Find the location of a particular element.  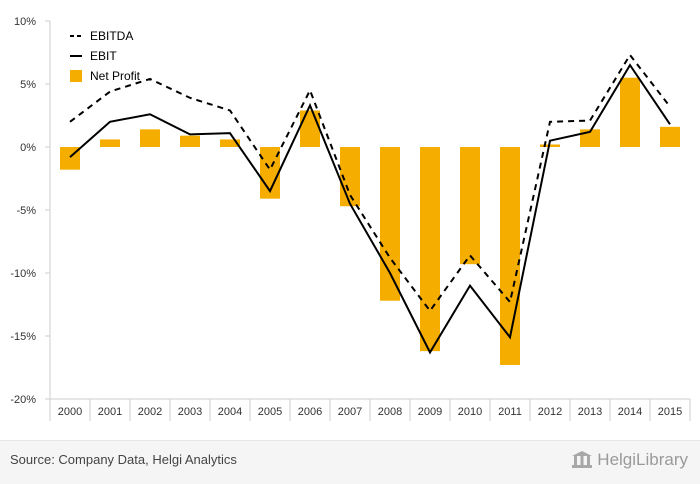

y-tick-label: -5% is located at coordinates (26, 211).